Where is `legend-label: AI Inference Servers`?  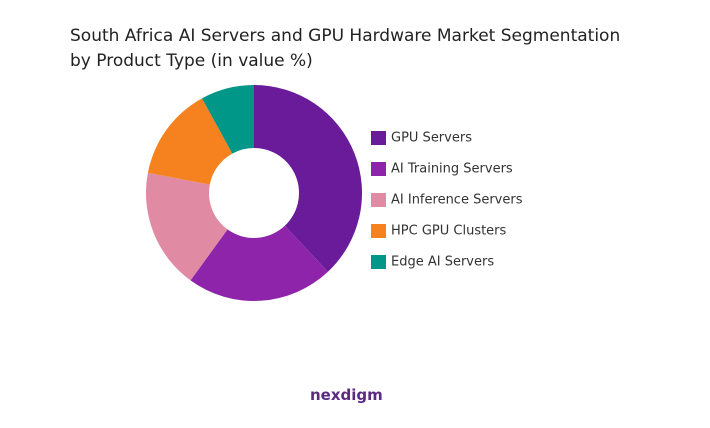 legend-label: AI Inference Servers is located at coordinates (457, 200).